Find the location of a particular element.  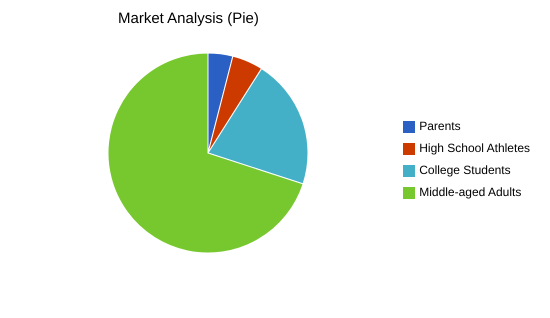

legend-label: College Students is located at coordinates (465, 170).